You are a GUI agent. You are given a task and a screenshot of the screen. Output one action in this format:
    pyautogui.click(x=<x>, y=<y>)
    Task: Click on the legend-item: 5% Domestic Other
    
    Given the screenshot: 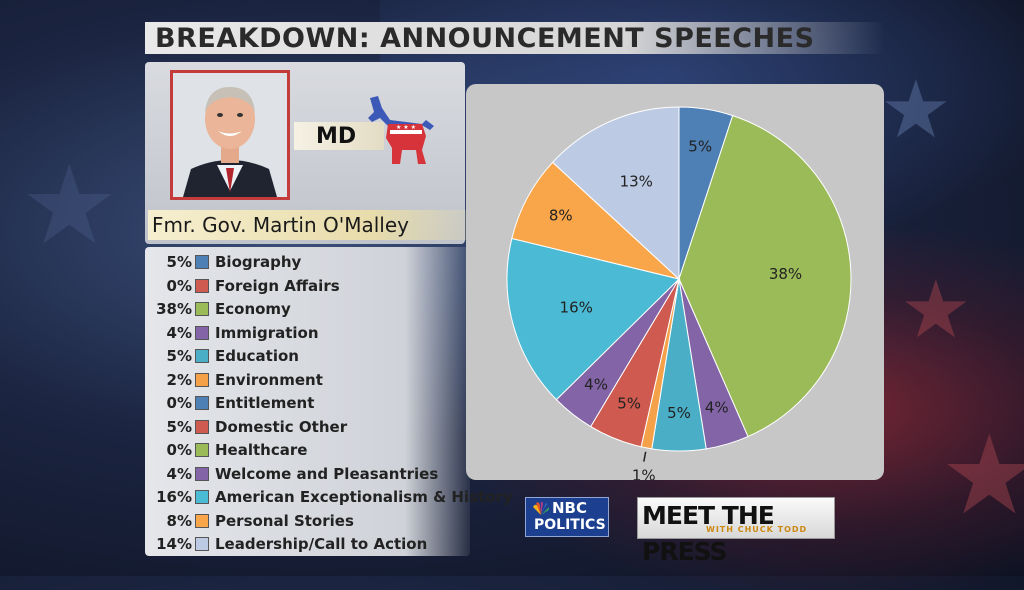 What is the action you would take?
    pyautogui.click(x=310, y=427)
    